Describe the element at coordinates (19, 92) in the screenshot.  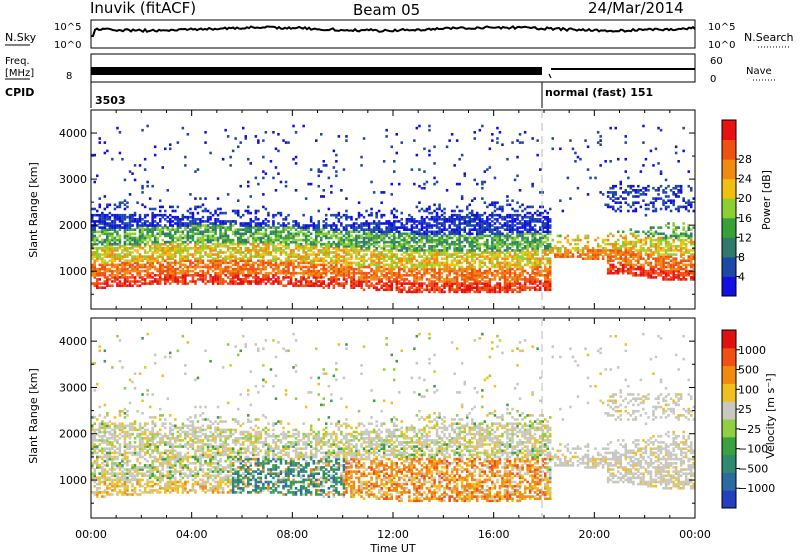
I see `cpid-label: CPID` at that location.